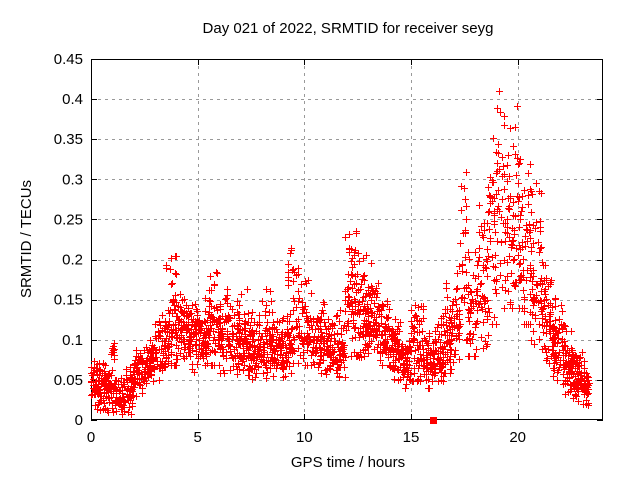 This screenshot has width=640, height=480. I want to click on outlier-square-marker, so click(433, 420).